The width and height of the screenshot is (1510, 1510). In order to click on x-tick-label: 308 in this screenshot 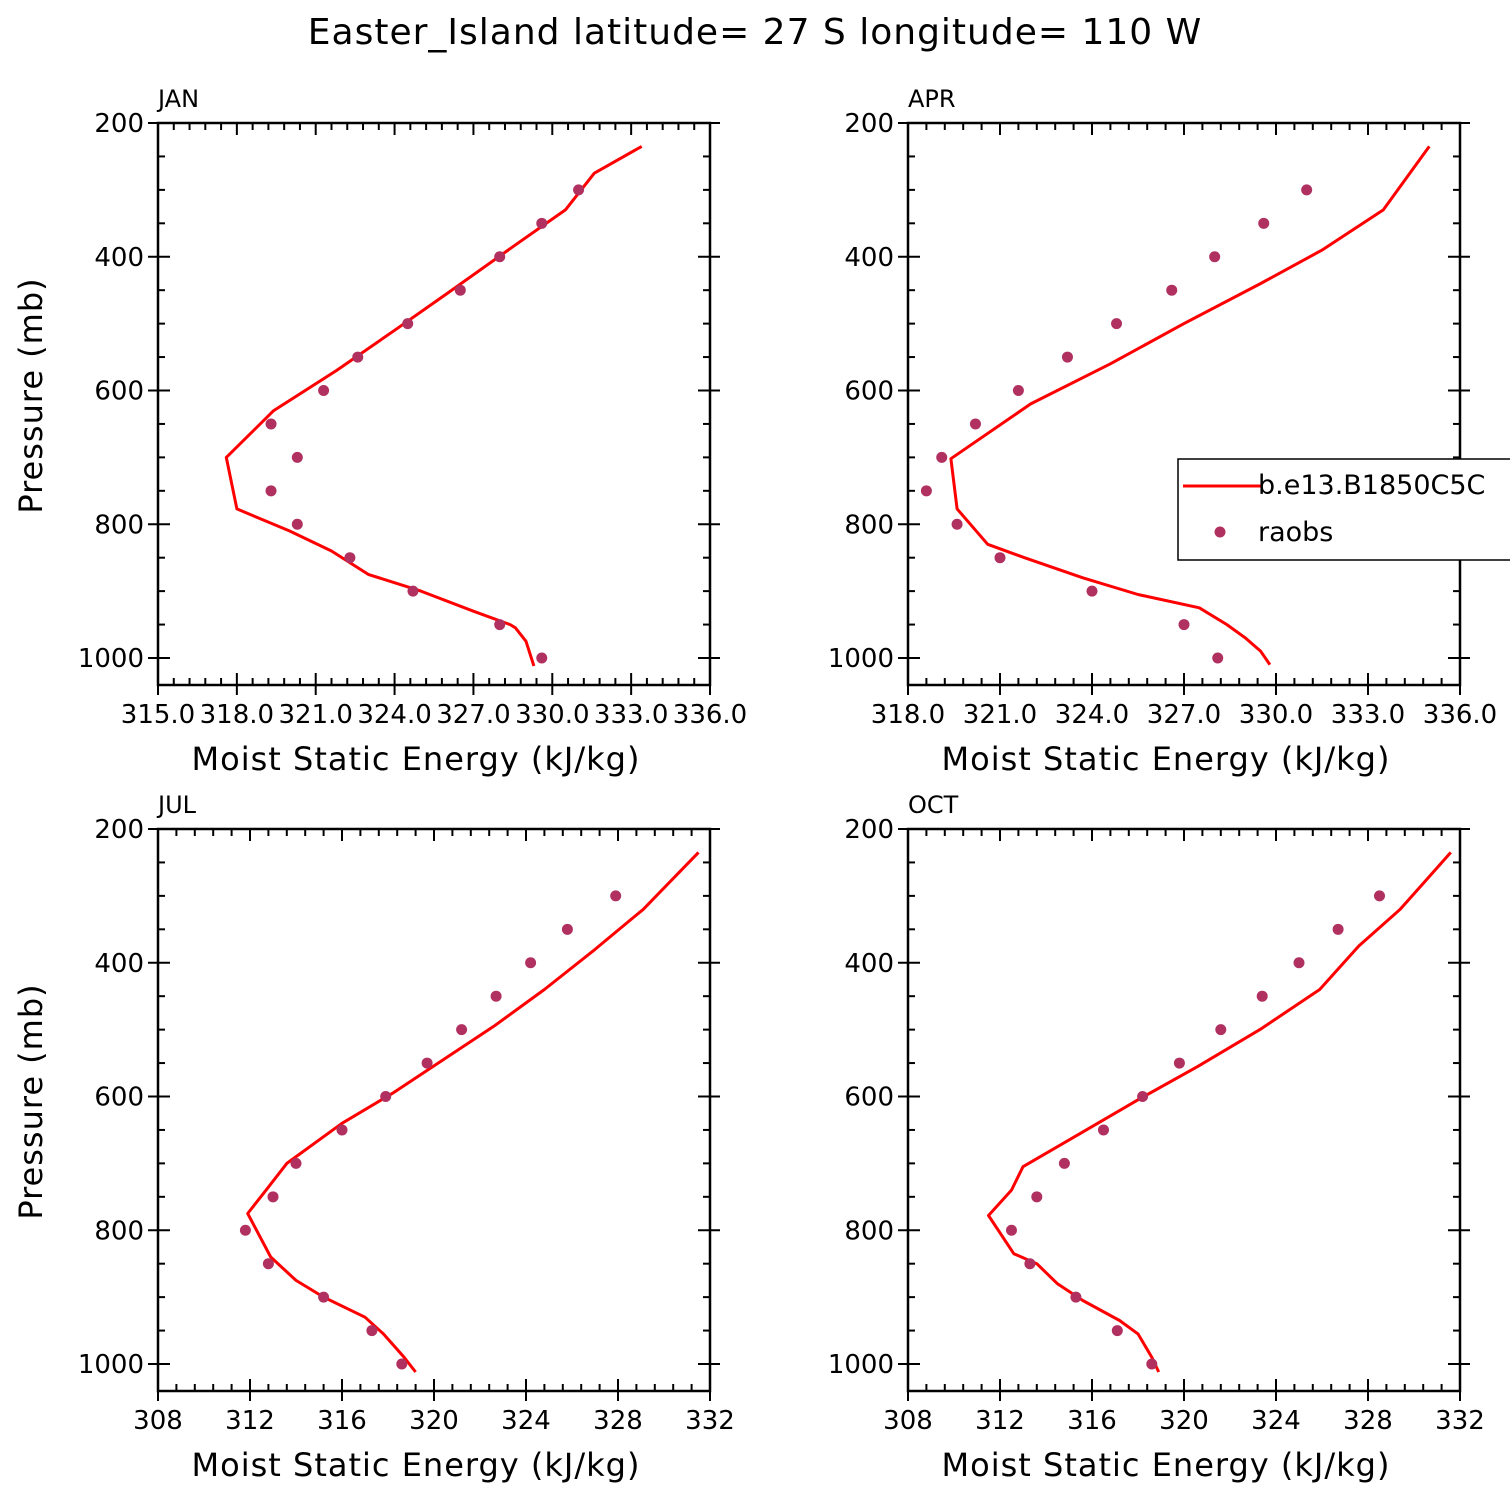, I will do `click(908, 1421)`.